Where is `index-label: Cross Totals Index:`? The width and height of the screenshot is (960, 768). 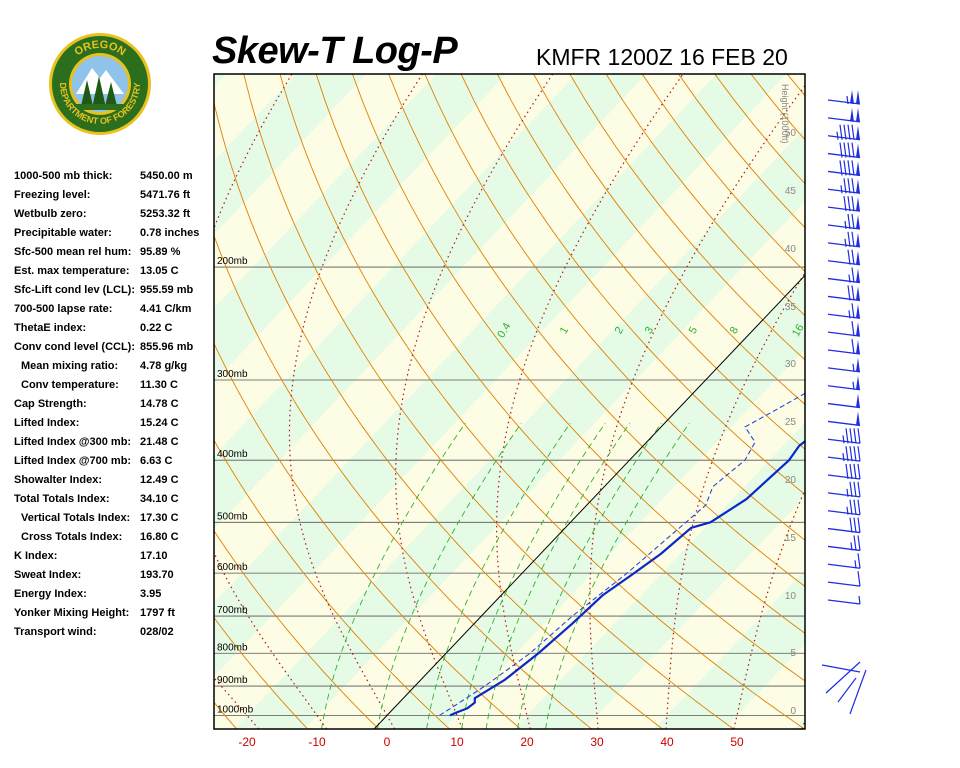
index-label: Cross Totals Index: is located at coordinates (72, 537).